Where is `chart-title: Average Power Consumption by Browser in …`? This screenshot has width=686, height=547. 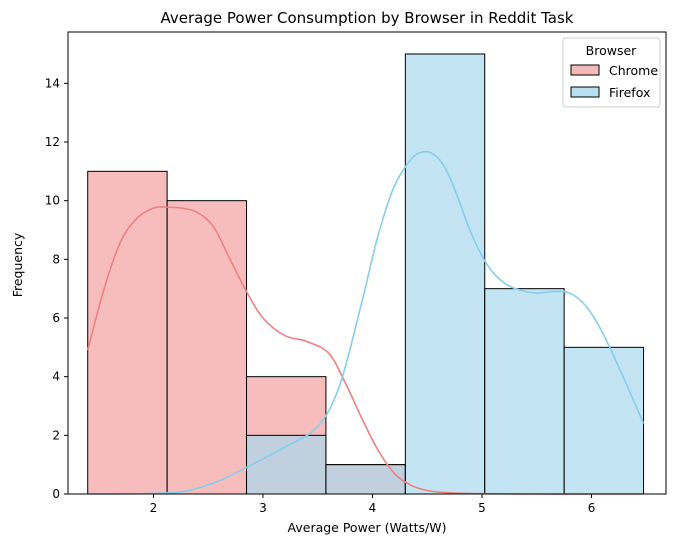
chart-title: Average Power Consumption by Browser in … is located at coordinates (367, 18).